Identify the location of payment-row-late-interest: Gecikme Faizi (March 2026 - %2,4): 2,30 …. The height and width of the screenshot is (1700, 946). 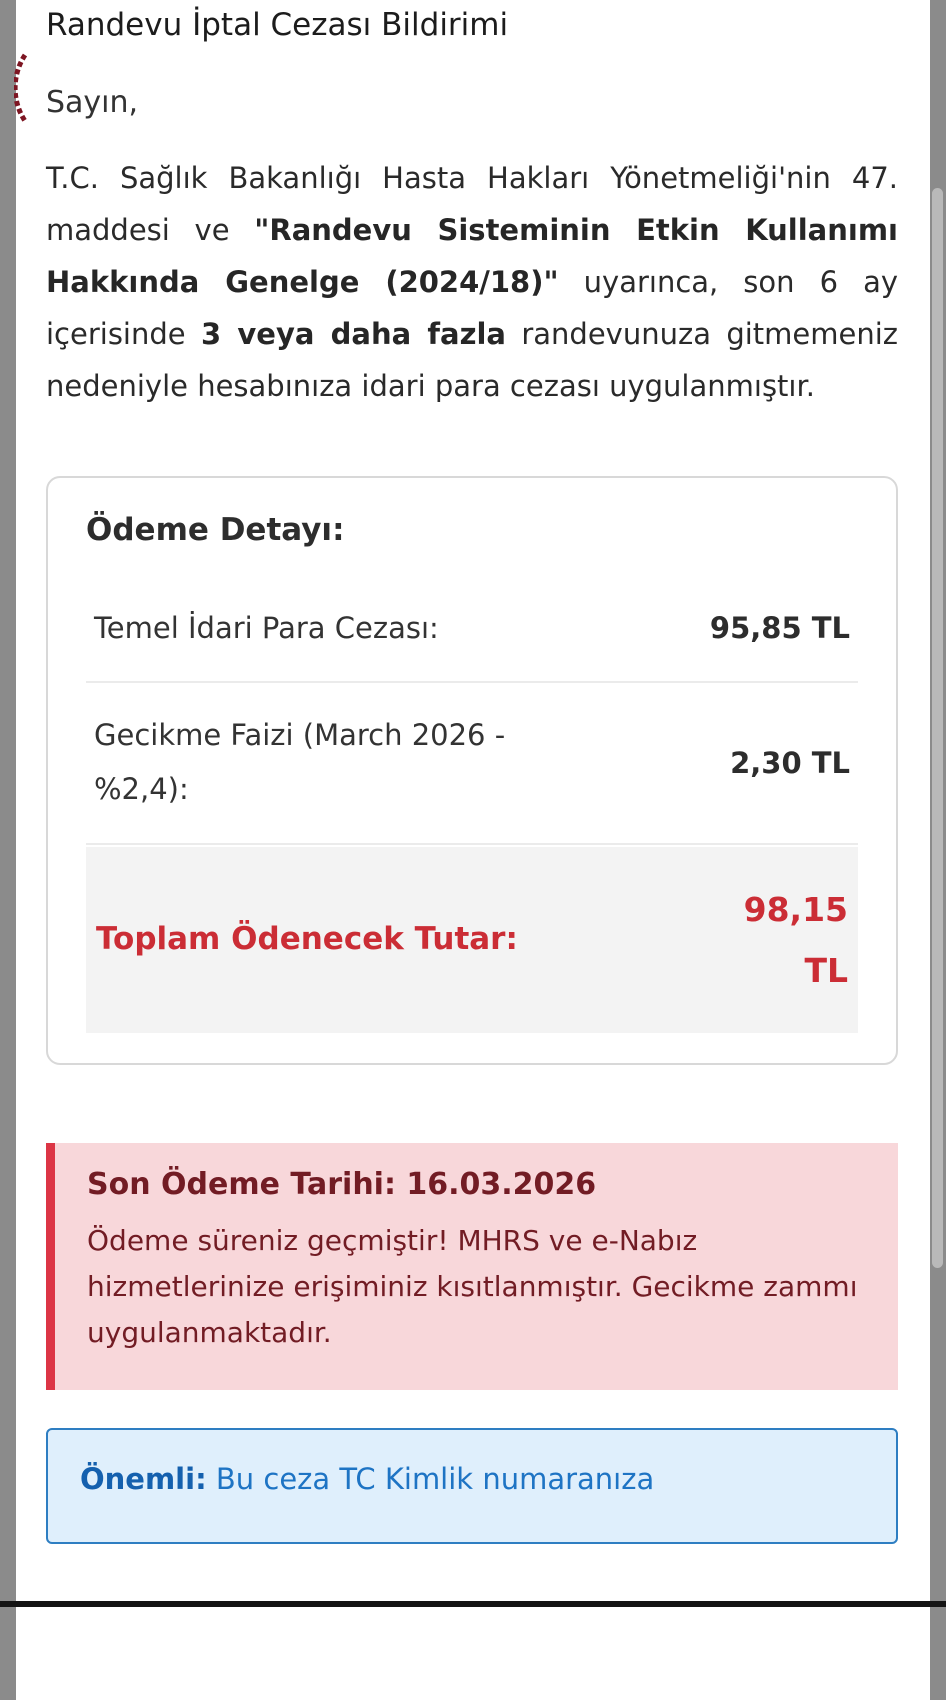
(472, 764).